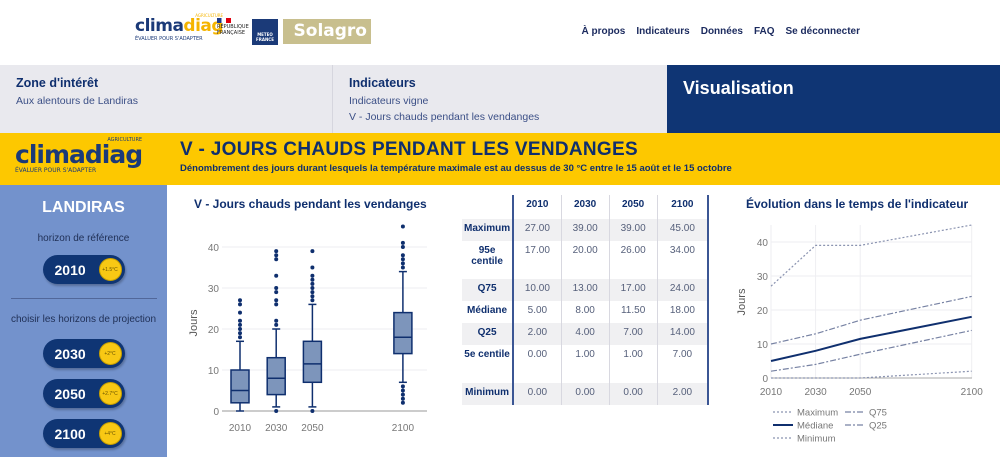 This screenshot has width=1000, height=457. I want to click on table-cell: 20.00, so click(585, 260).